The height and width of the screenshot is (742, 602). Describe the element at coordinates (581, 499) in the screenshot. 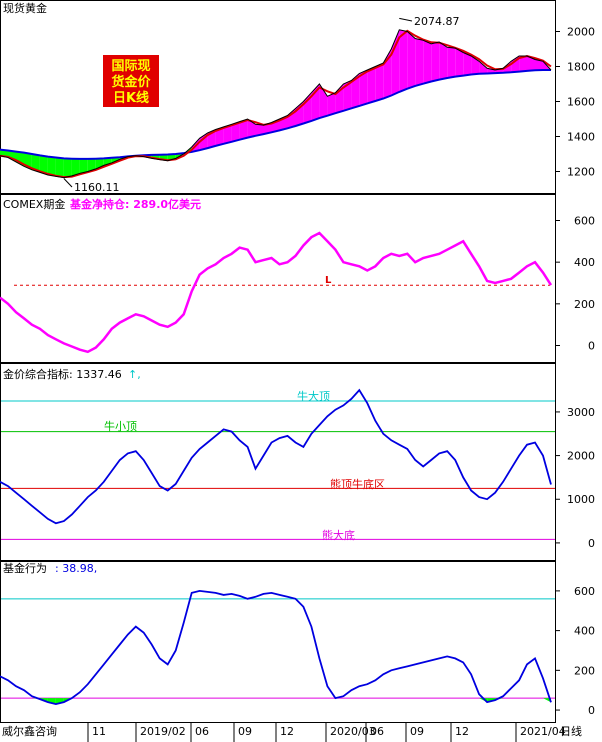

I see `y-tick-label: 1000` at that location.